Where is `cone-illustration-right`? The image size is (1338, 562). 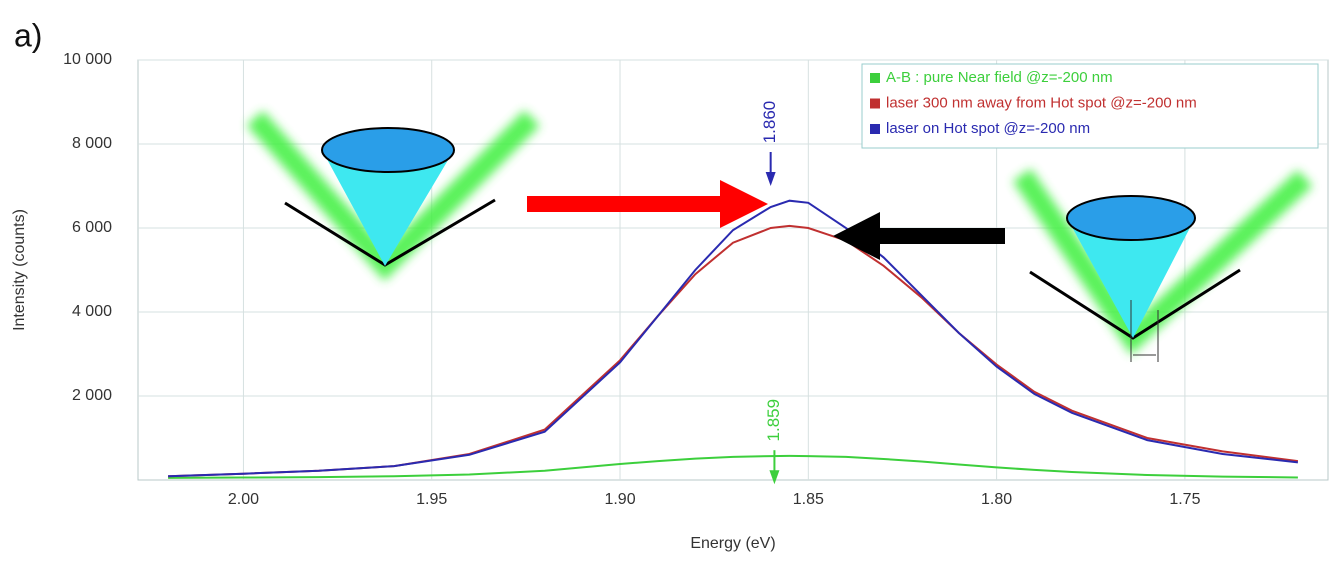
cone-illustration-right is located at coordinates (1162, 265).